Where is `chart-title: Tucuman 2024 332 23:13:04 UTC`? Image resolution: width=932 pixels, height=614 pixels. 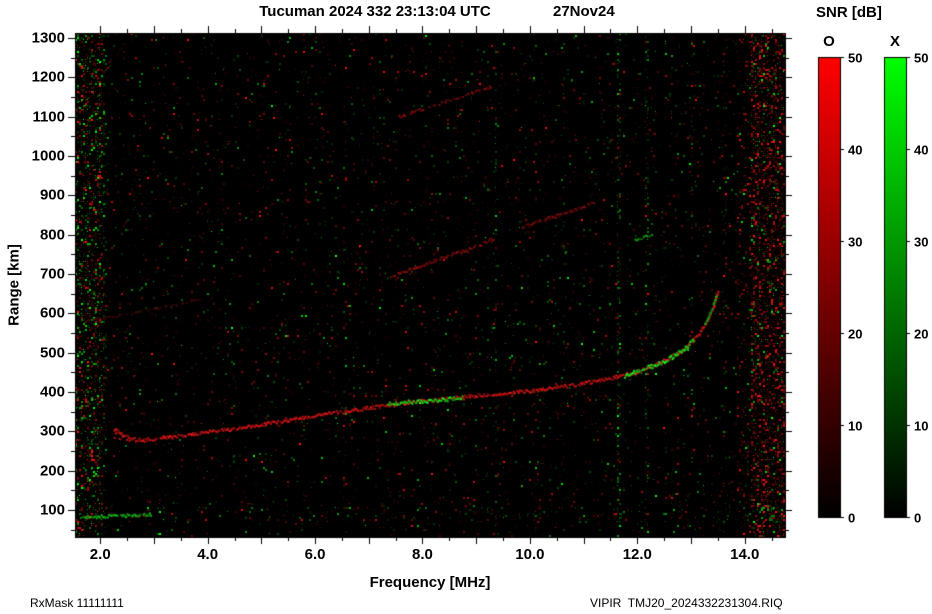 chart-title: Tucuman 2024 332 23:13:04 UTC is located at coordinates (375, 11).